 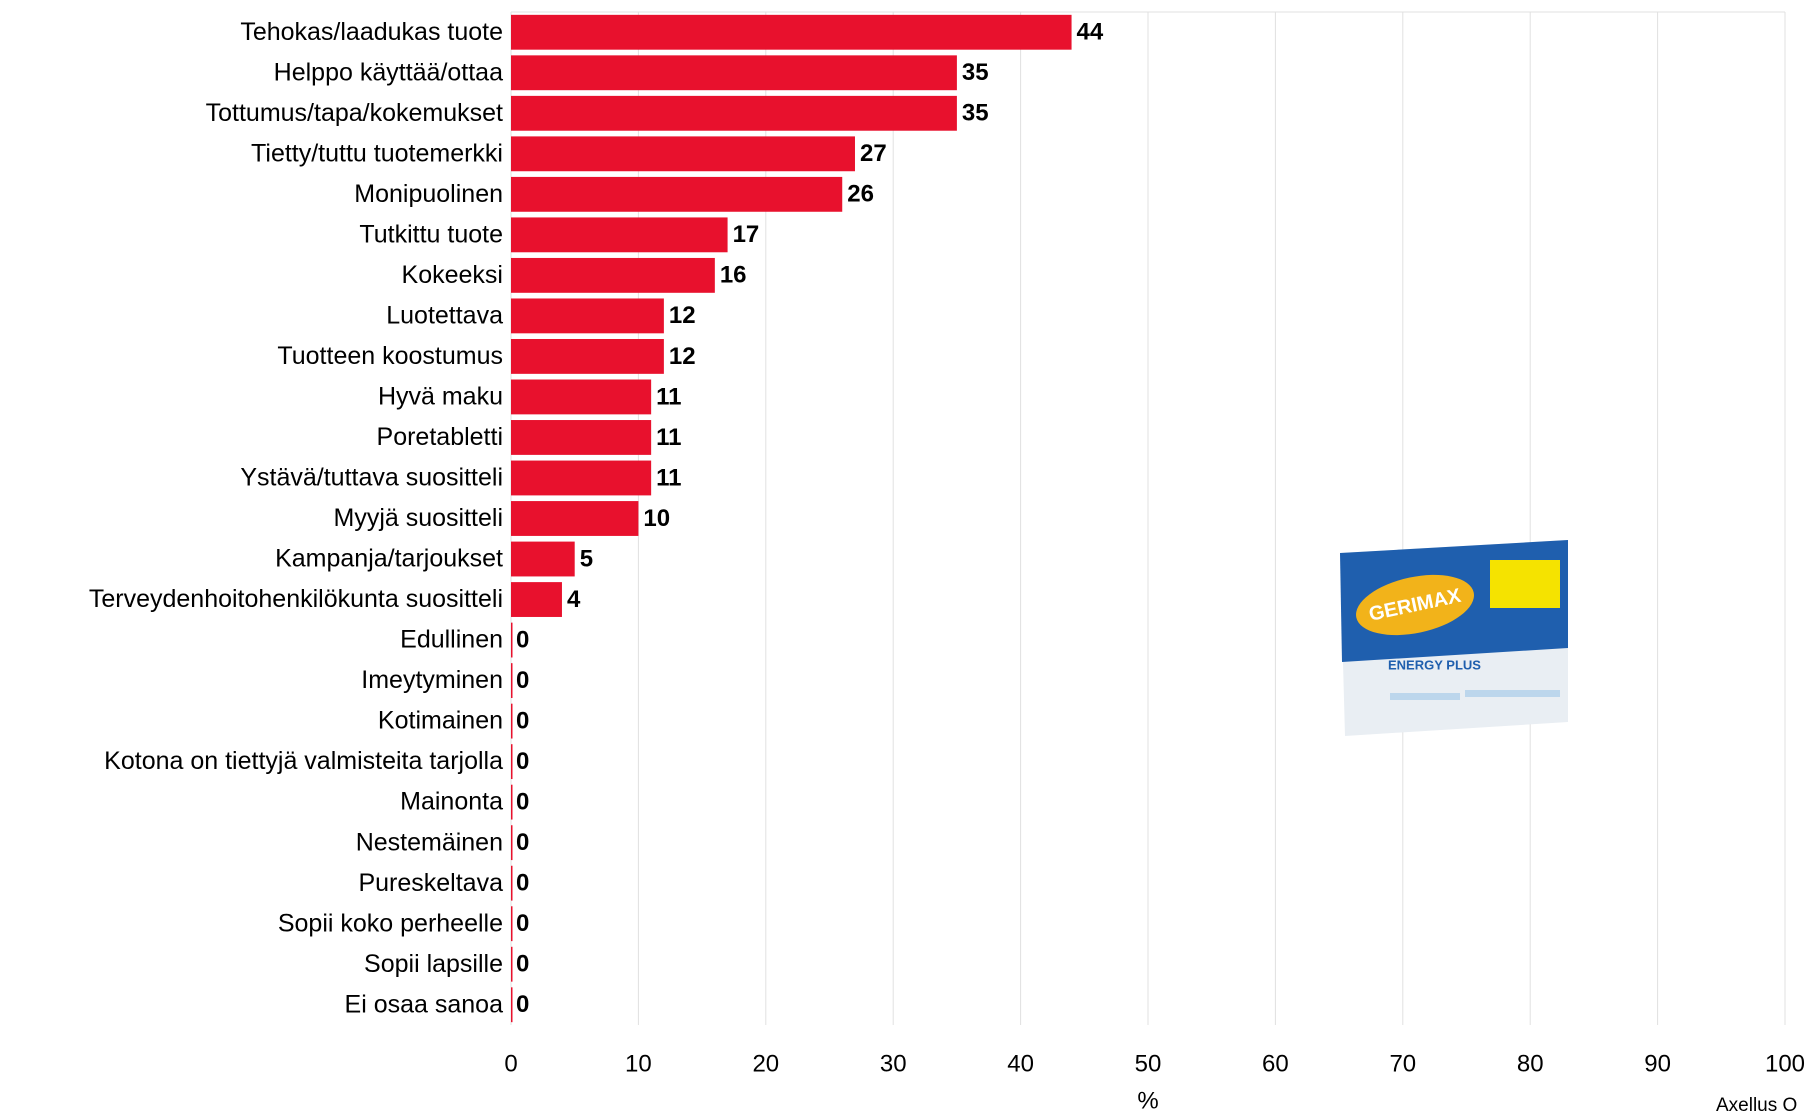 I want to click on value-label: 4, so click(x=574, y=599).